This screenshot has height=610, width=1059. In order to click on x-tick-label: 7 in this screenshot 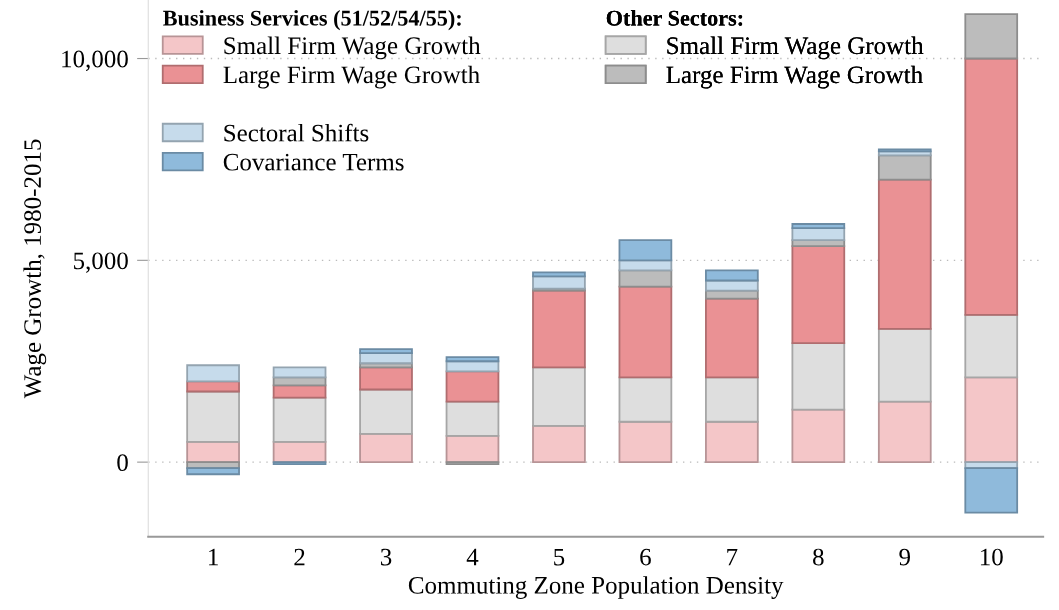, I will do `click(732, 557)`.